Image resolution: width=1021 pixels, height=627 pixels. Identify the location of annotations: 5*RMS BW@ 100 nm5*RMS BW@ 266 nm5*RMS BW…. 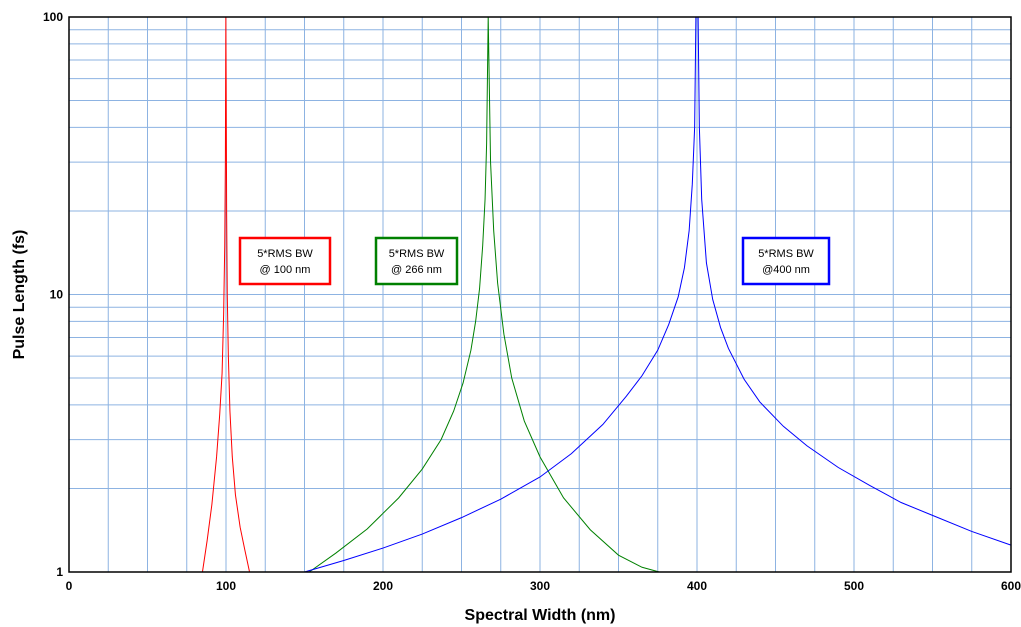
(534, 261).